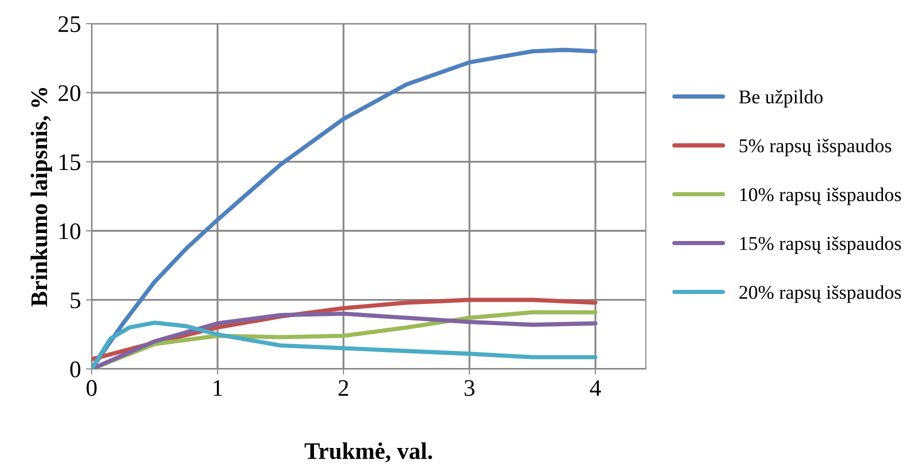 The height and width of the screenshot is (473, 916). Describe the element at coordinates (75, 300) in the screenshot. I see `y-tick-label: 5` at that location.